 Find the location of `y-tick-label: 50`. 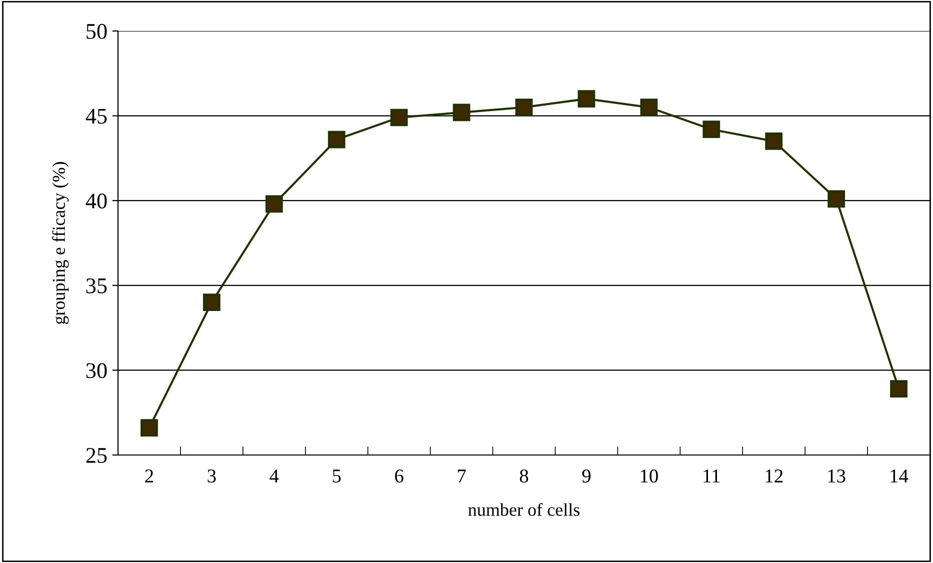

y-tick-label: 50 is located at coordinates (96, 31).